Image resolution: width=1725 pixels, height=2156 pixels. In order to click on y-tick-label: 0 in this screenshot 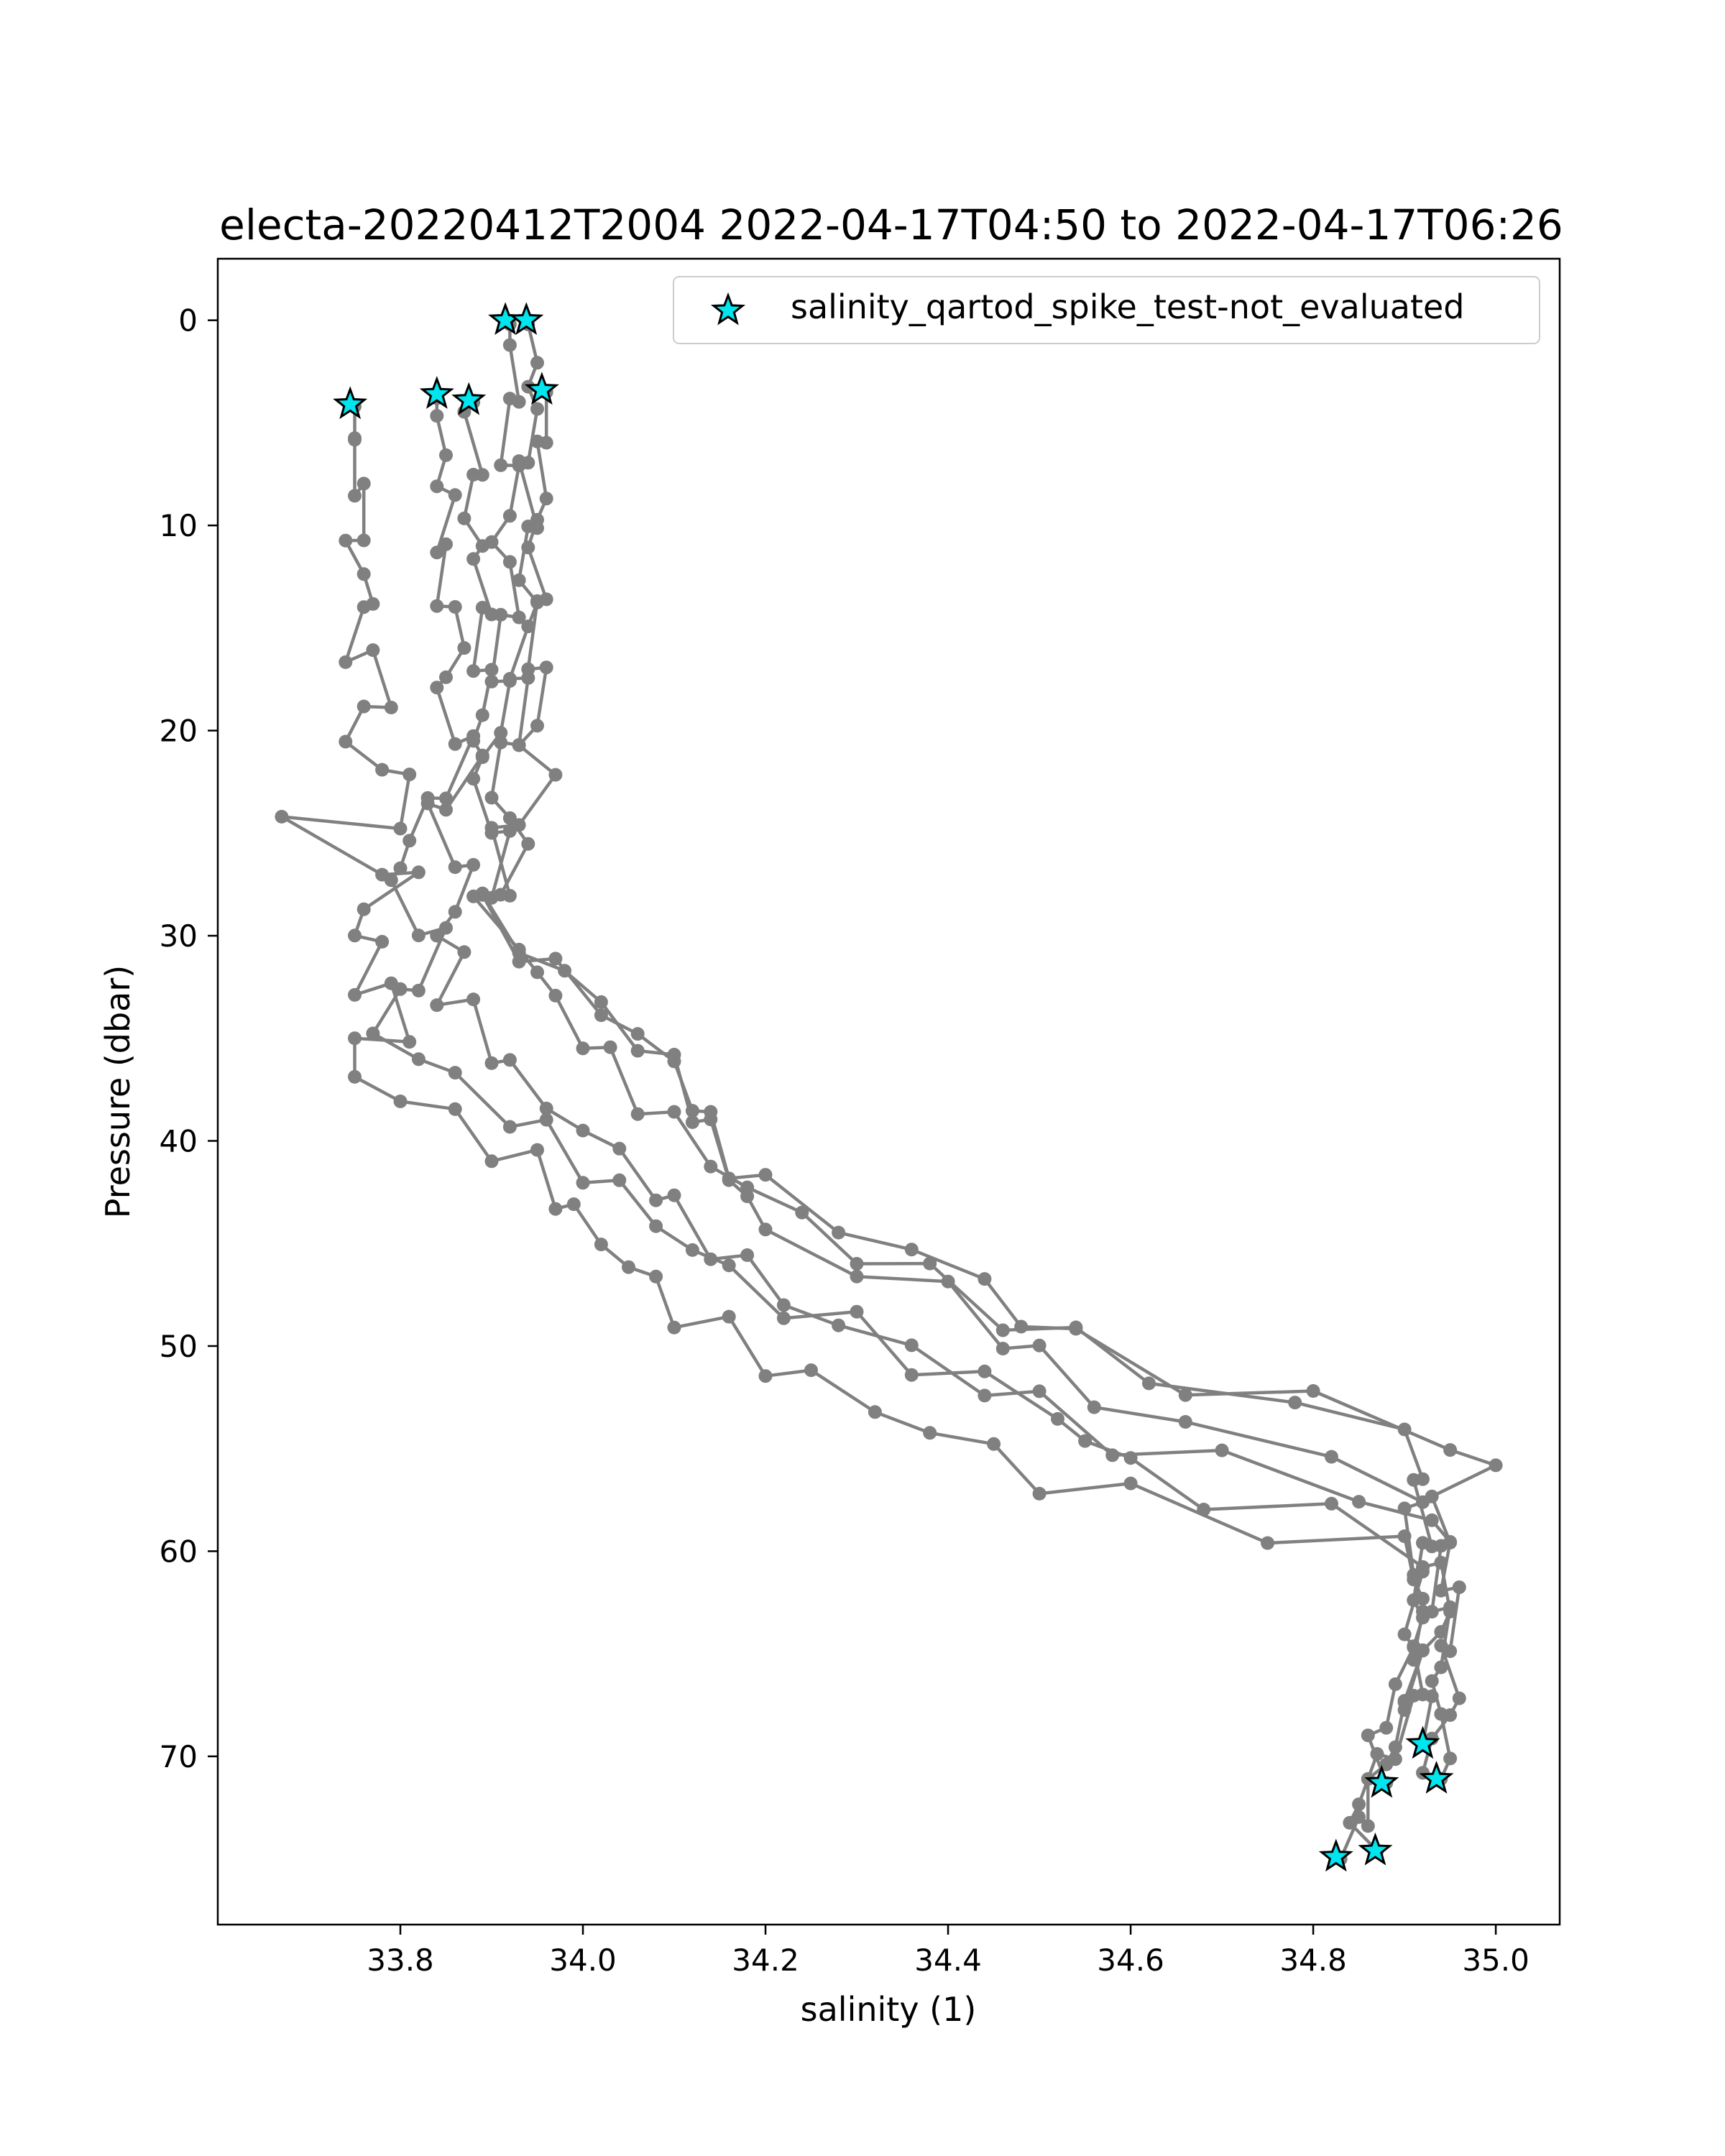, I will do `click(188, 321)`.